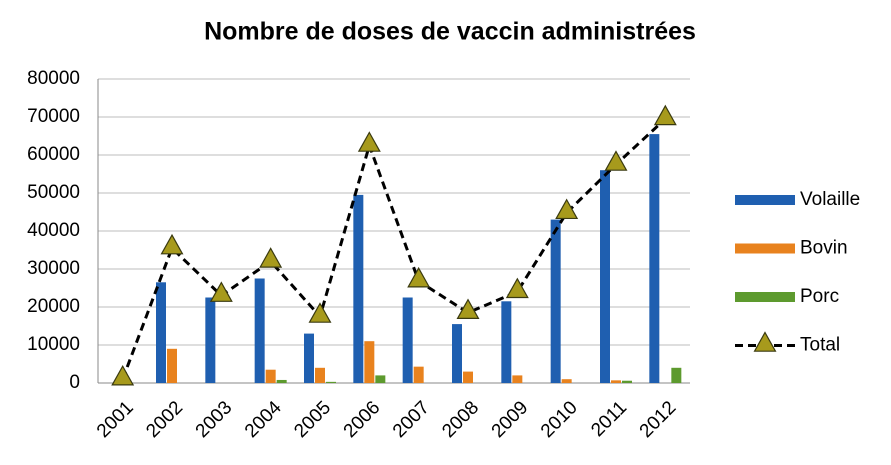 This screenshot has width=891, height=465. I want to click on y-tick-label: 60000, so click(53, 154).